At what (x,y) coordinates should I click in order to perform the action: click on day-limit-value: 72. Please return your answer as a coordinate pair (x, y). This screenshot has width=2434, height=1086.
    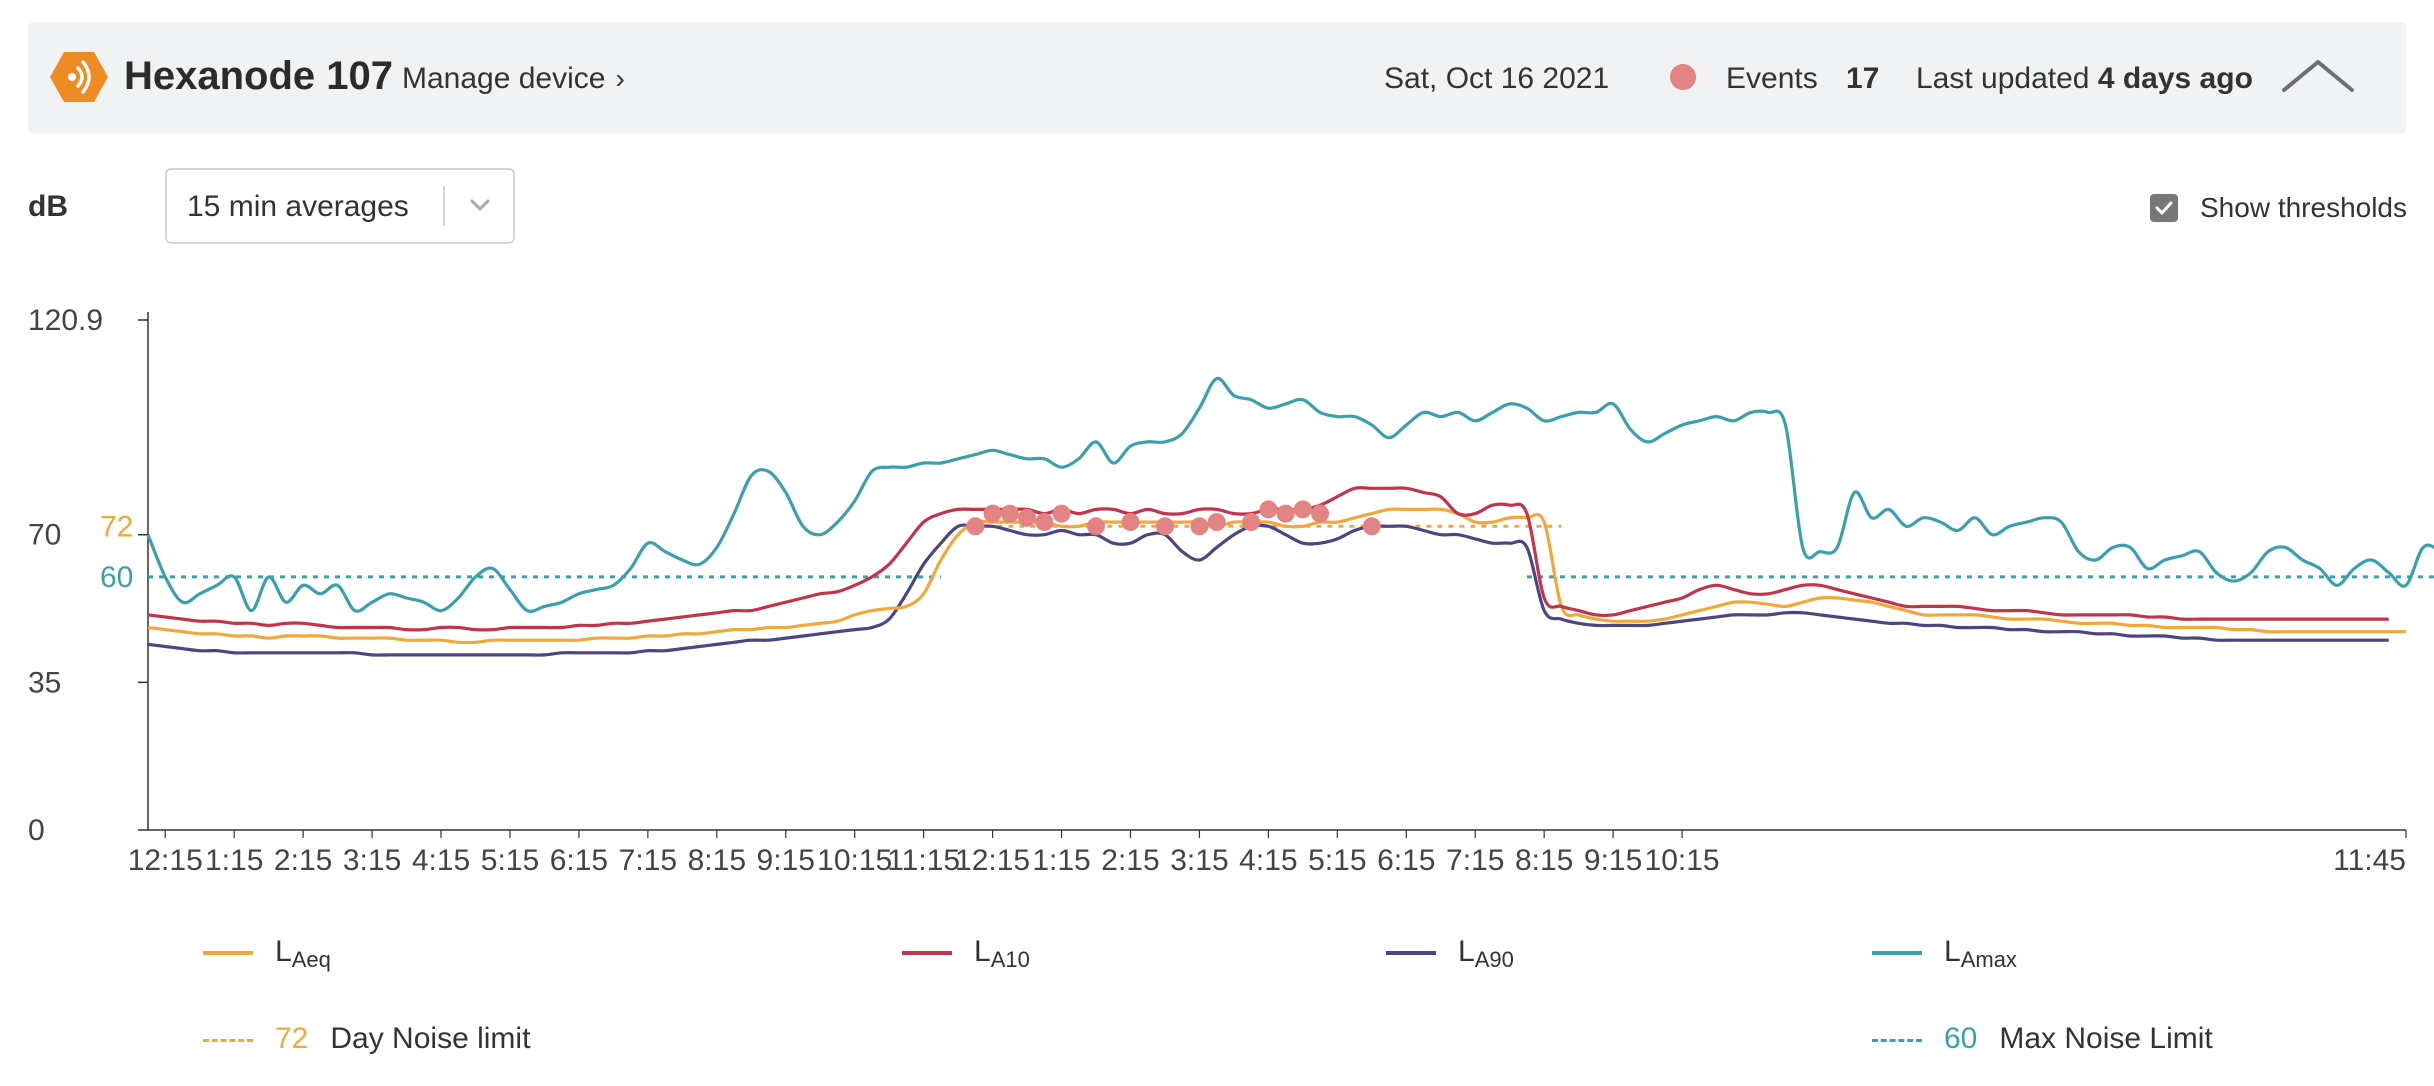
    Looking at the image, I should click on (292, 1038).